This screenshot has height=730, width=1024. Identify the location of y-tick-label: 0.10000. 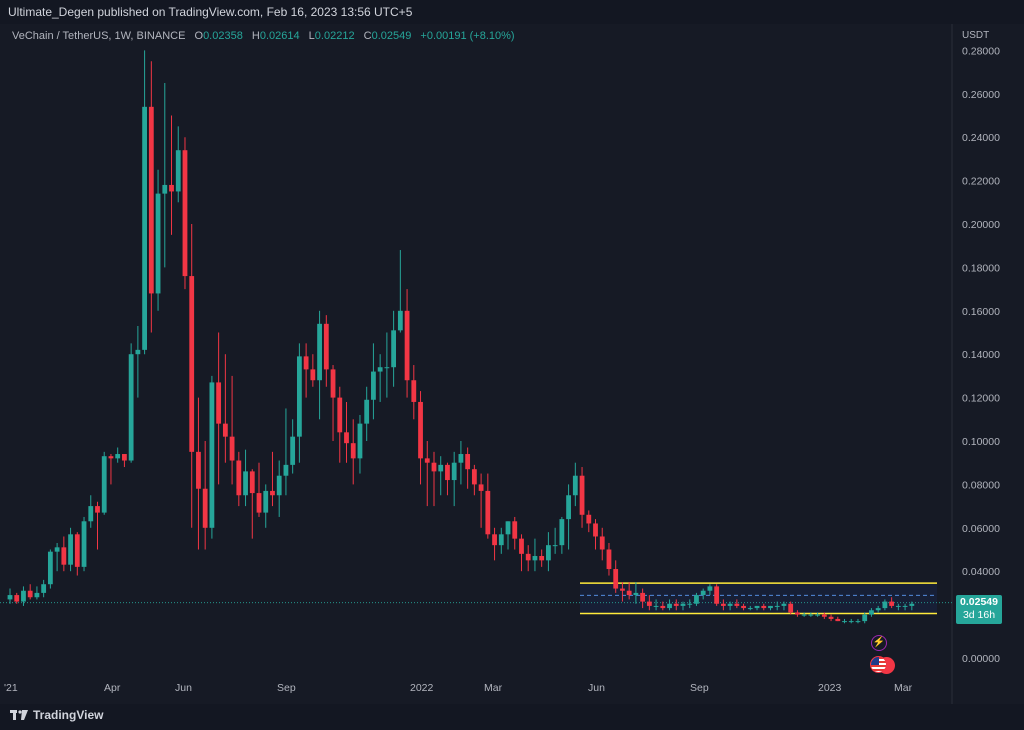
(981, 442).